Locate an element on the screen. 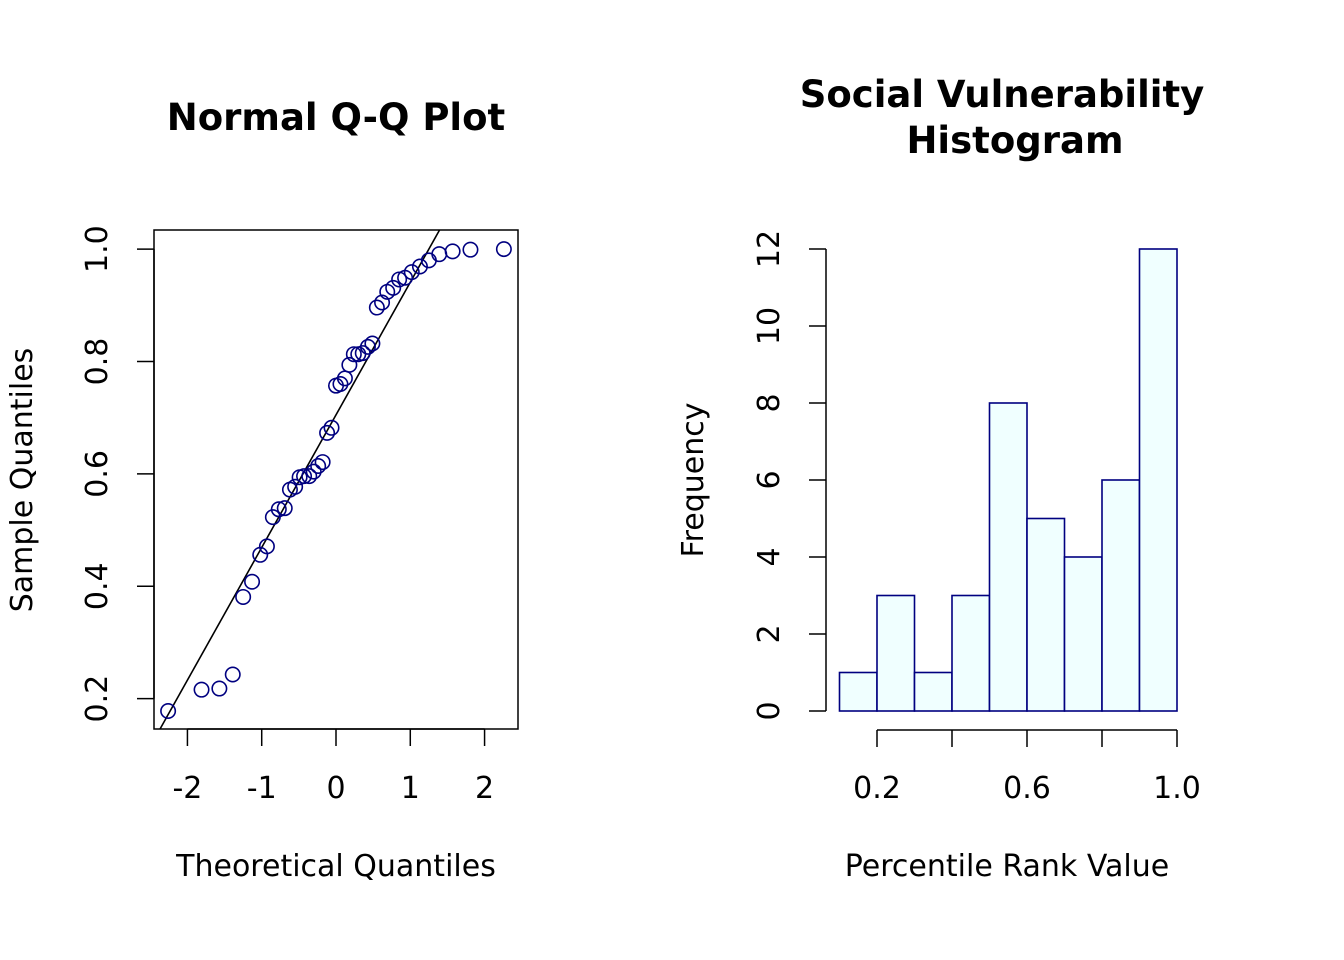 This screenshot has height=960, width=1344. histogram-title-line-2: Histogram is located at coordinates (1014, 140).